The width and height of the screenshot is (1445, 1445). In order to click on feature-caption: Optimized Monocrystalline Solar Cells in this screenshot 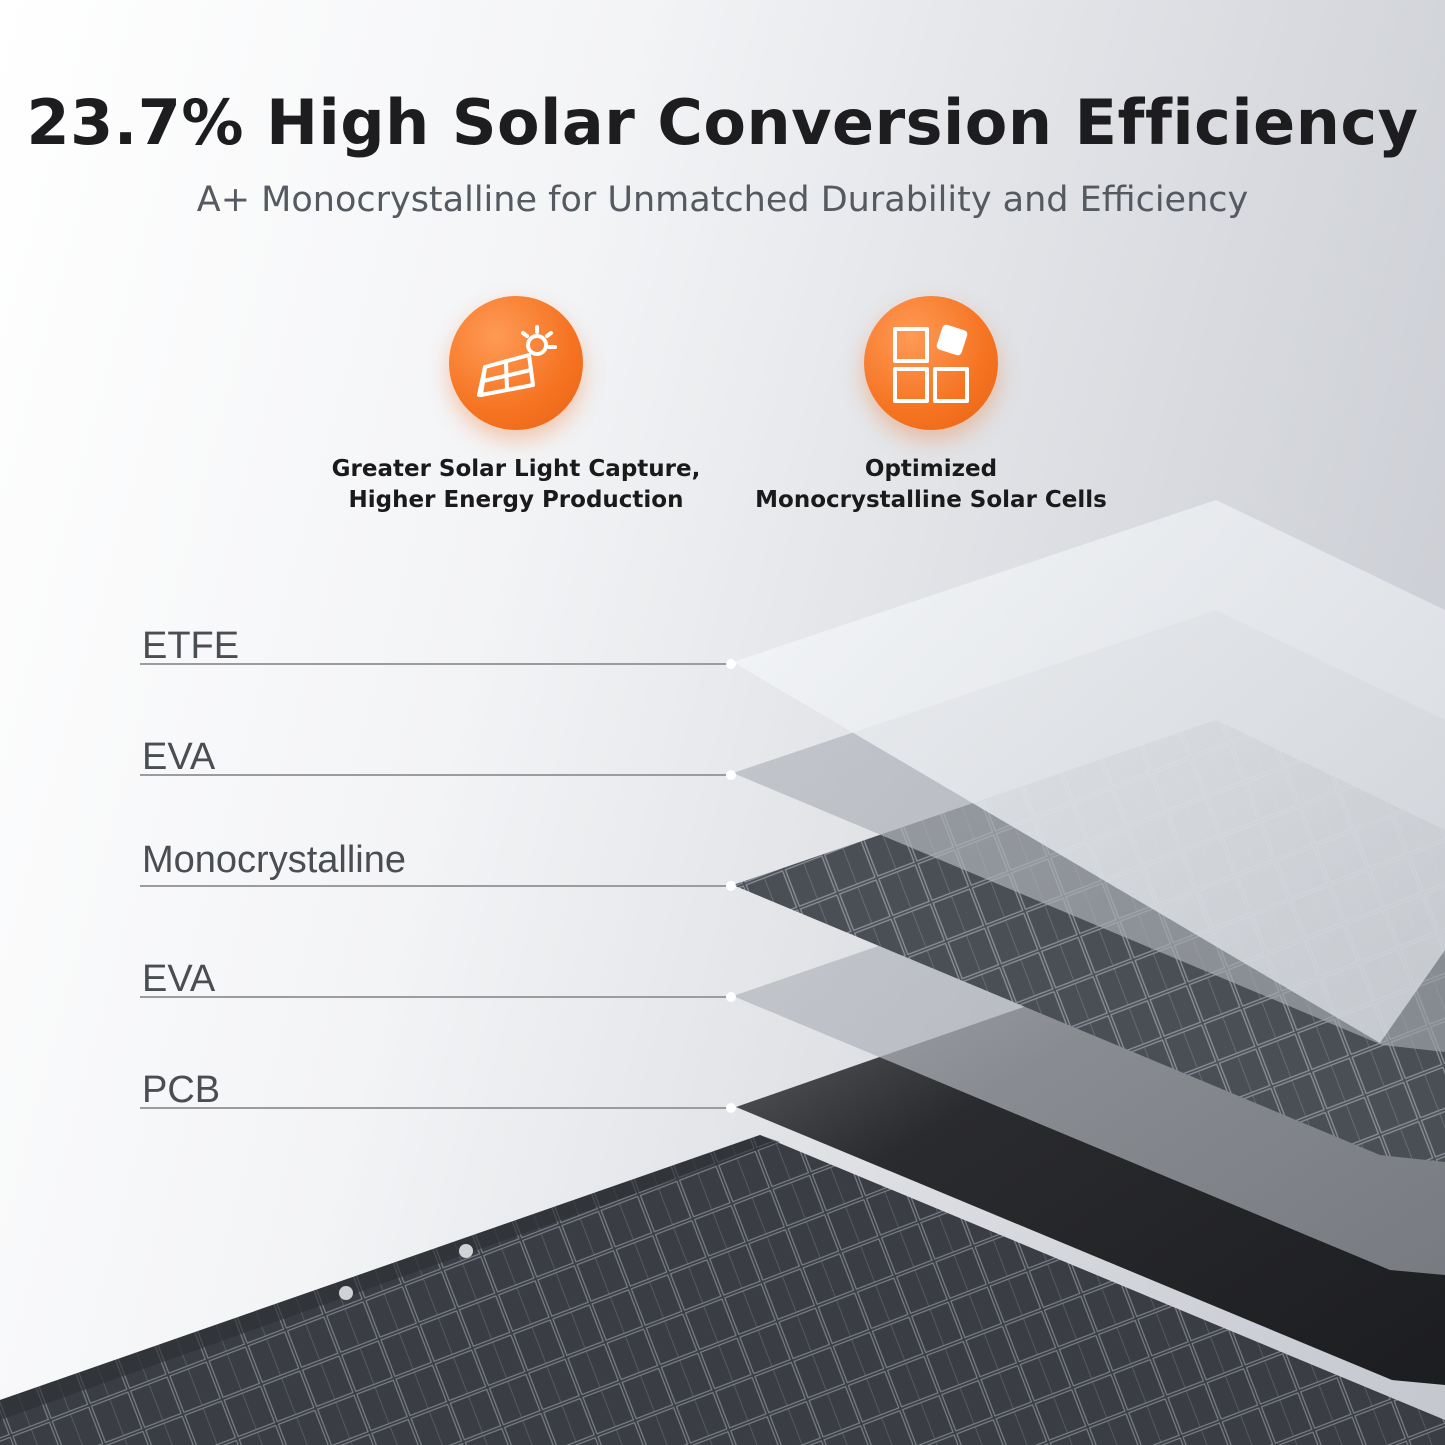, I will do `click(931, 485)`.